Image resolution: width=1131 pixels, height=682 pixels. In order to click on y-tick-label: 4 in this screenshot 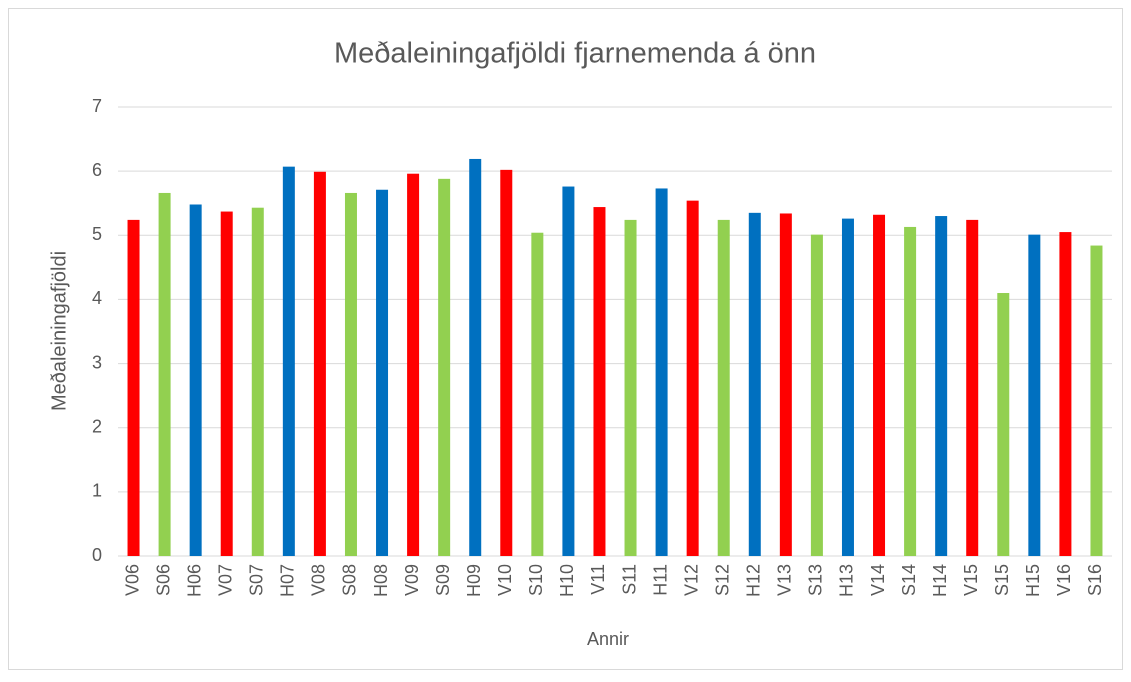, I will do `click(97, 298)`.